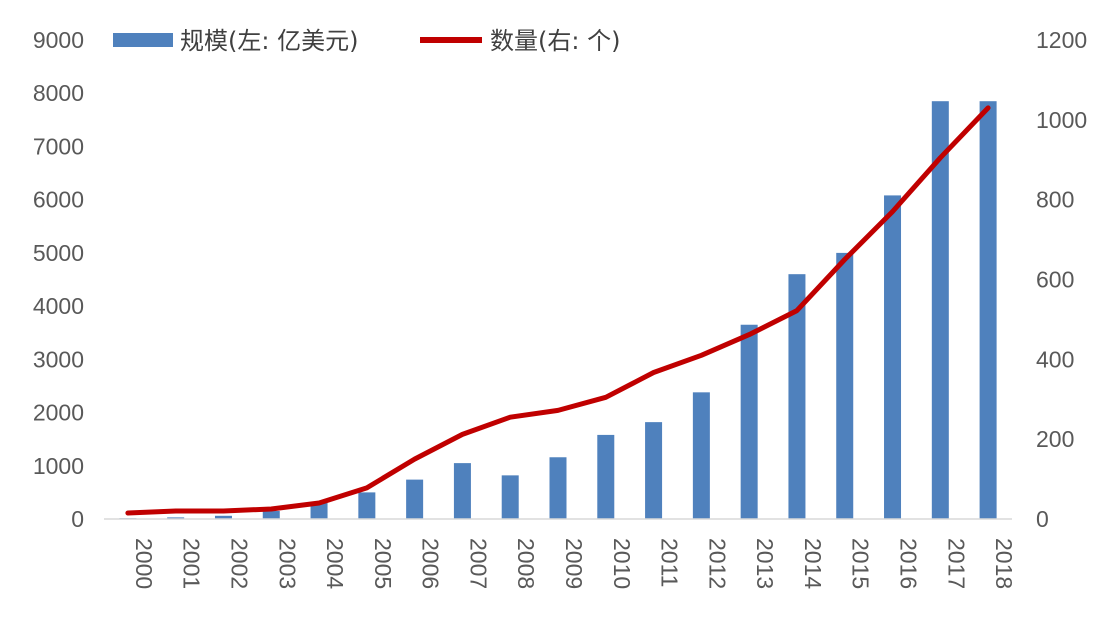 The height and width of the screenshot is (623, 1113). What do you see at coordinates (1055, 280) in the screenshot?
I see `y-right-tick-label: 600` at bounding box center [1055, 280].